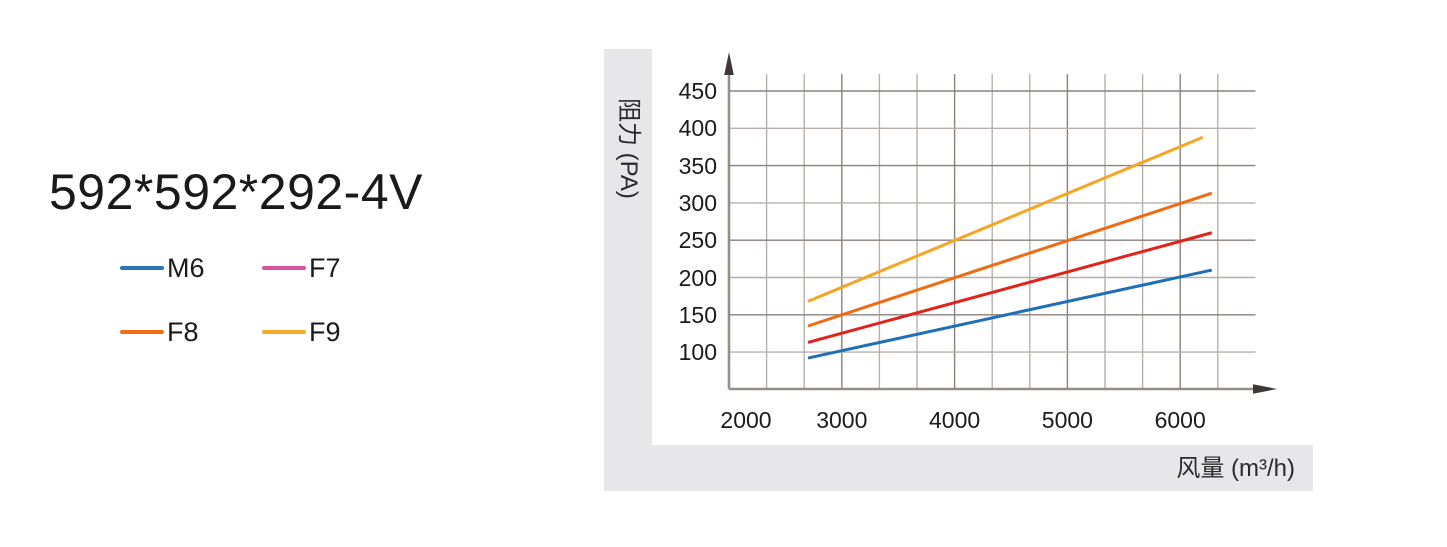 The image size is (1447, 547). What do you see at coordinates (1067, 420) in the screenshot?
I see `x-tick-label: 5000` at bounding box center [1067, 420].